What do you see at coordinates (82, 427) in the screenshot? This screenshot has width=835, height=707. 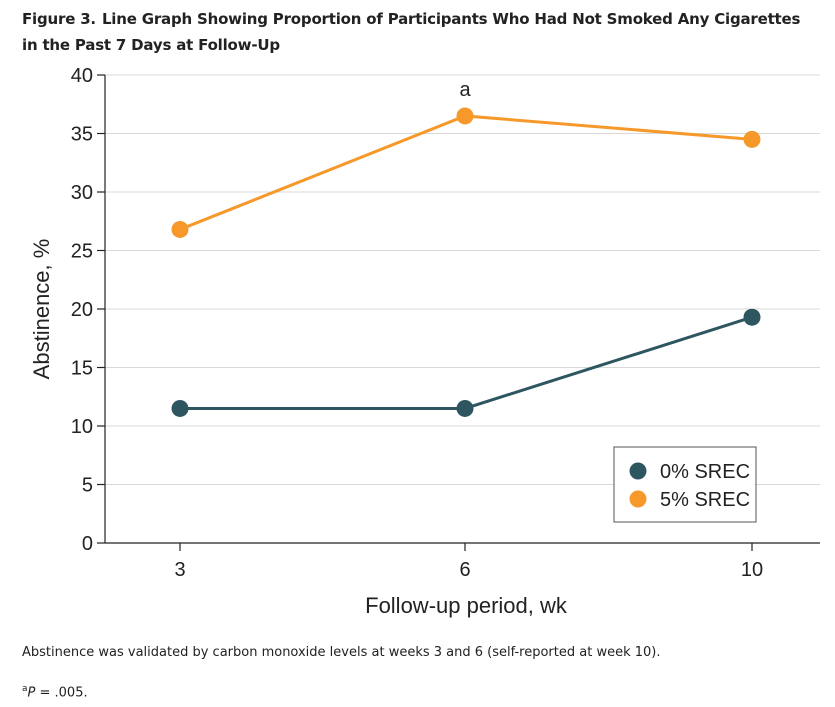 I see `y-tick-label: 10` at bounding box center [82, 427].